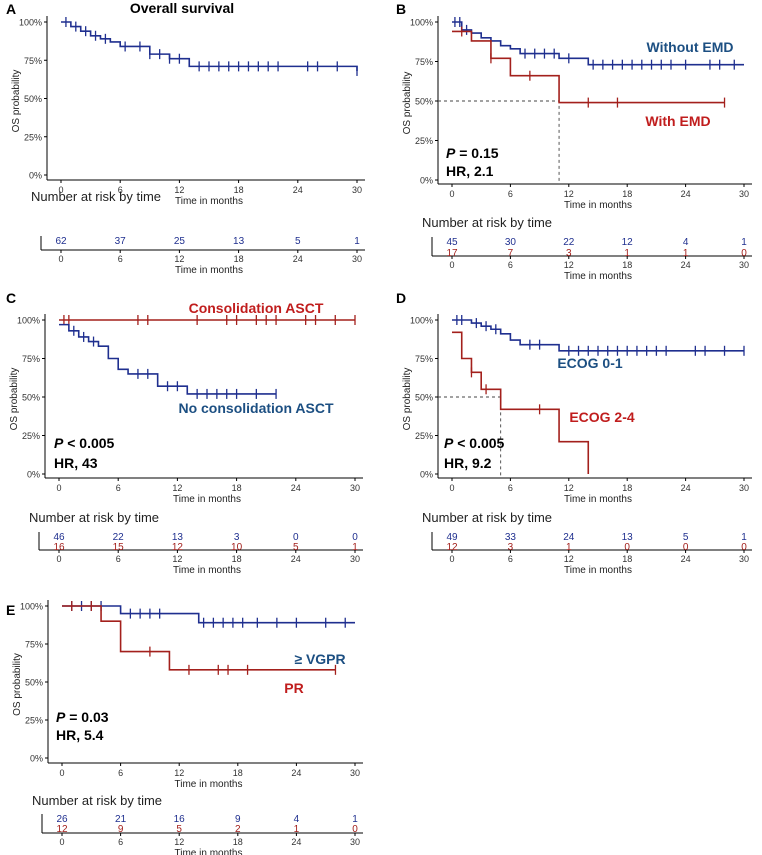 The image size is (762, 855). I want to click on risk-x-tick-label: 6, so click(120, 842).